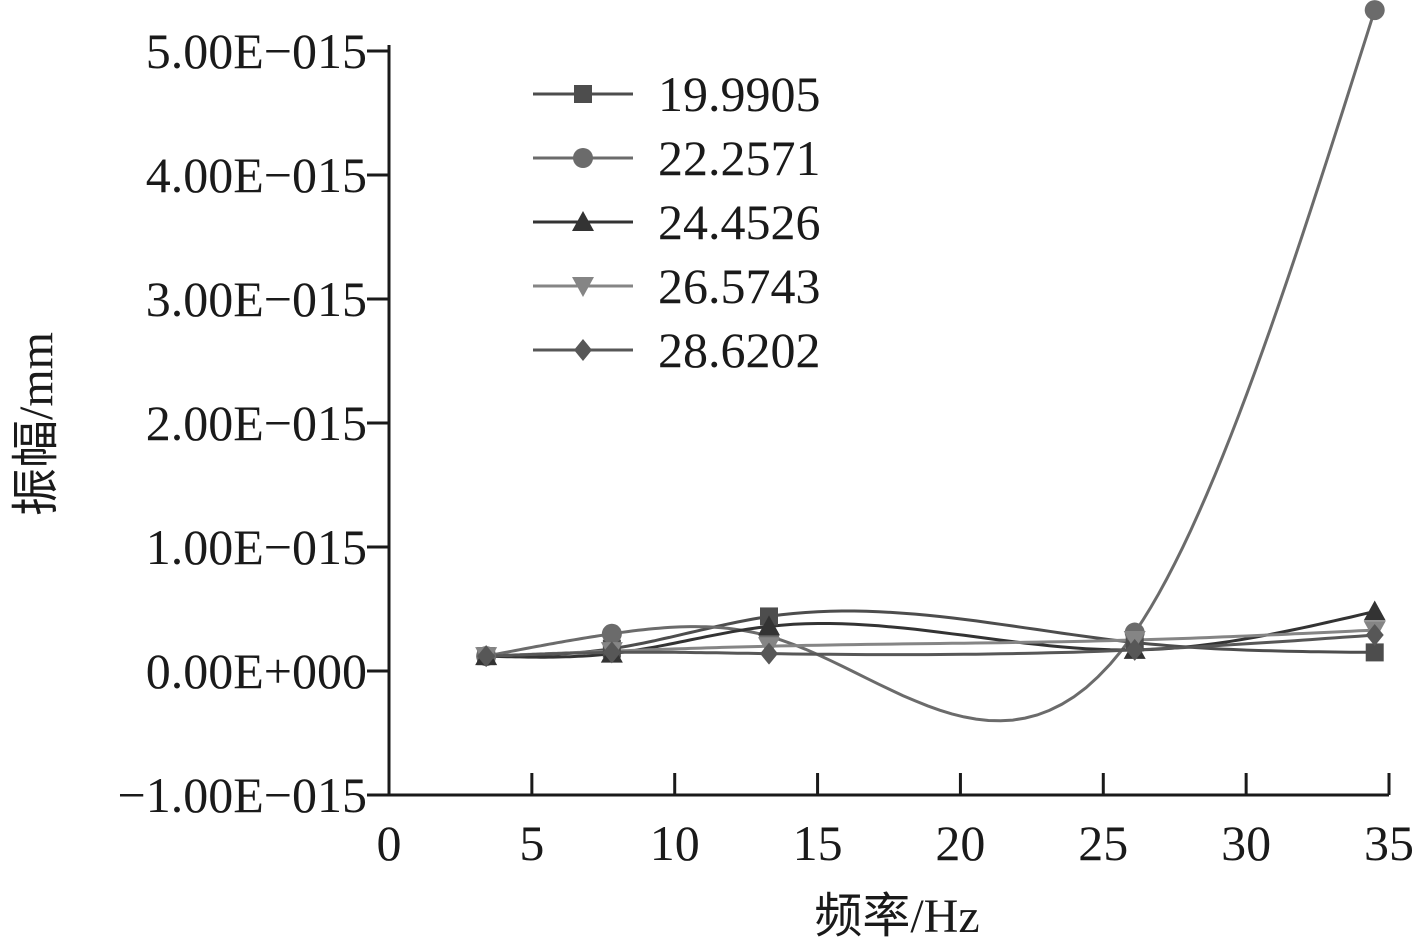 Image resolution: width=1417 pixels, height=942 pixels. I want to click on legend-label: 19.9905, so click(739, 94).